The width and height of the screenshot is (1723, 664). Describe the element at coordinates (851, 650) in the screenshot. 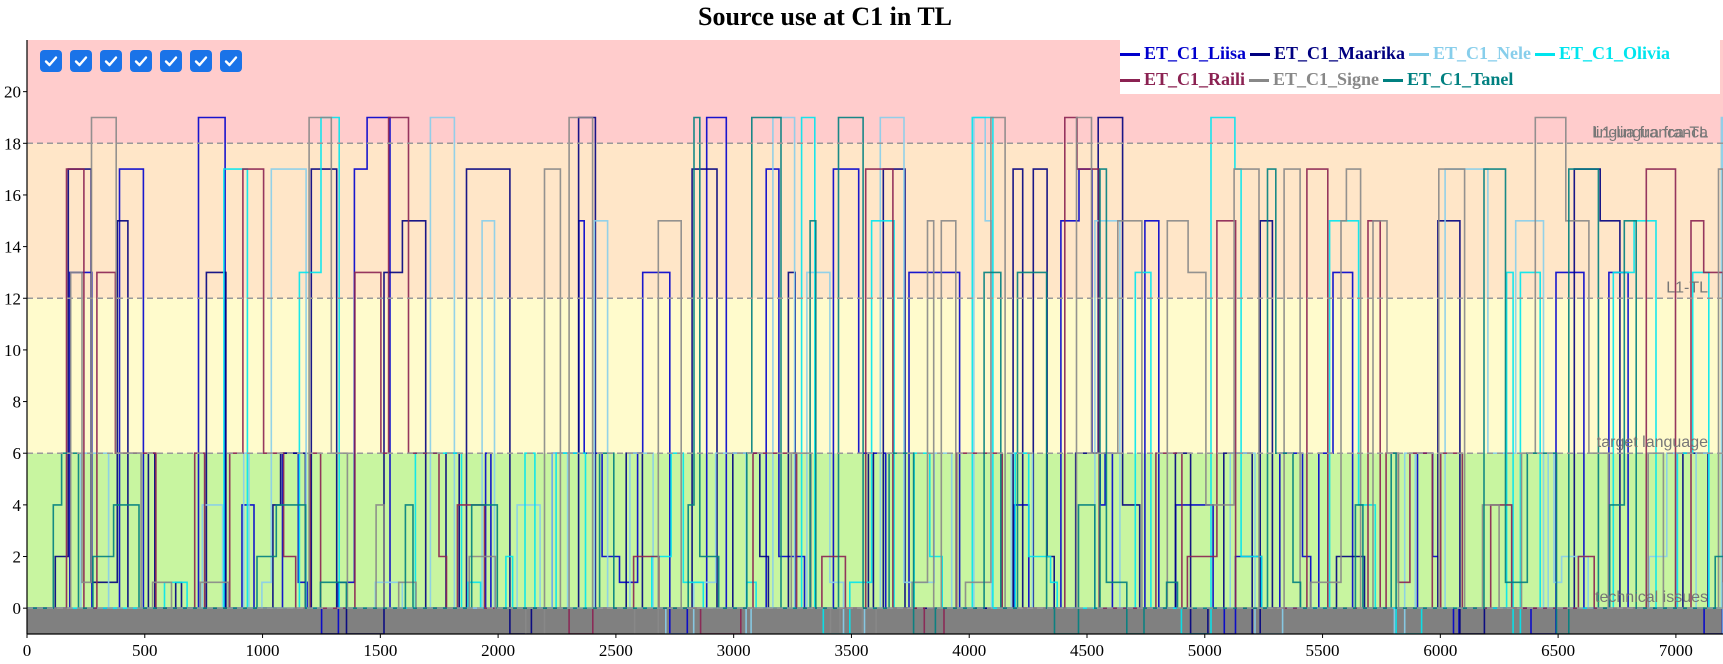

I see `x-tick-label: 3500` at that location.